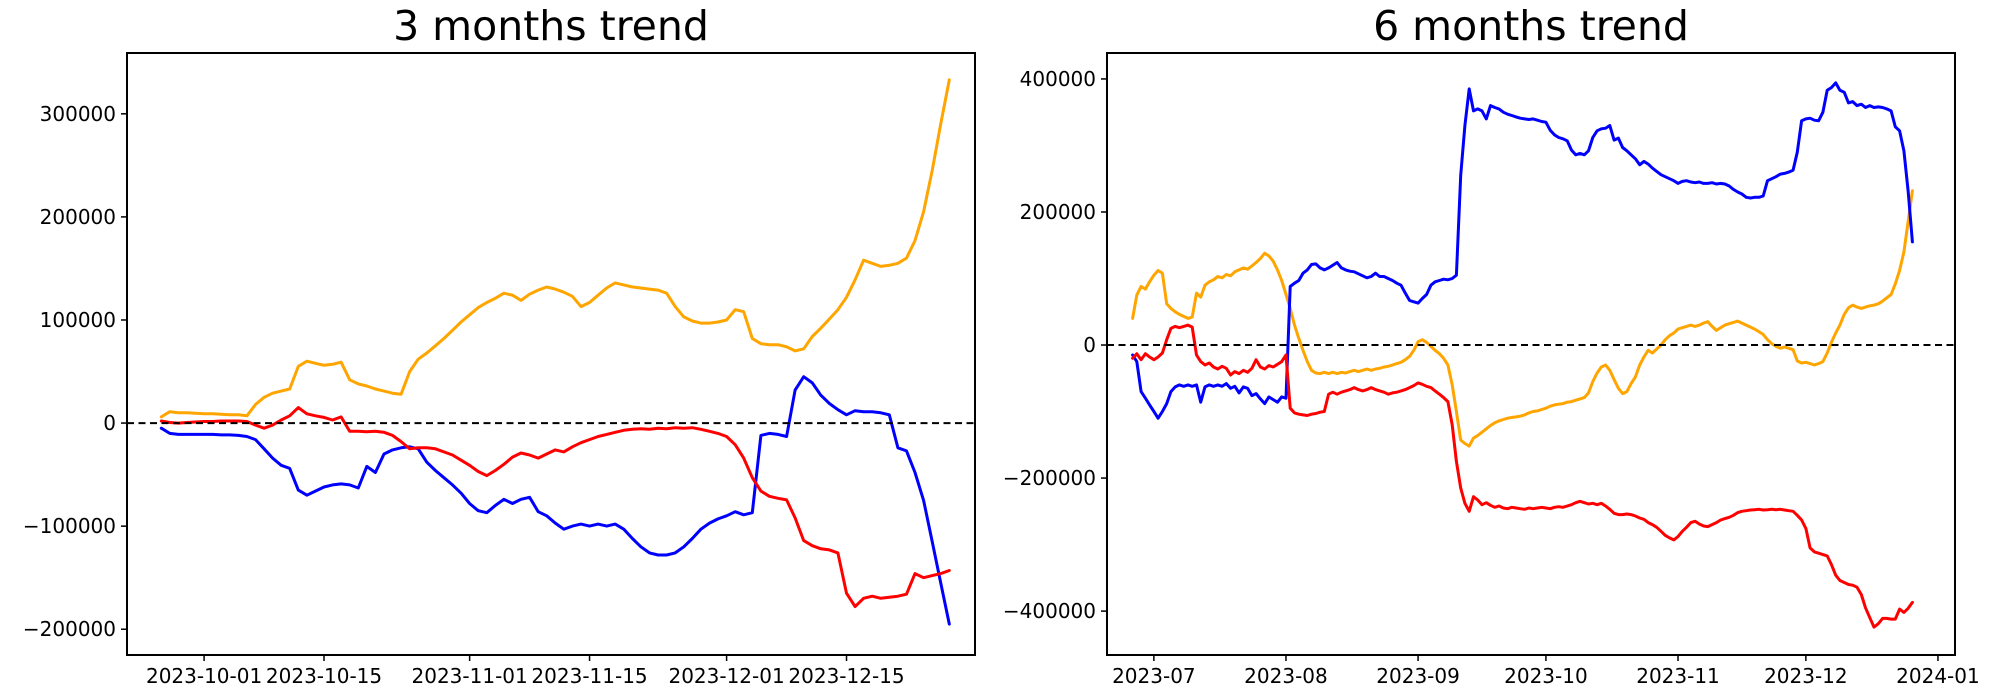  Describe the element at coordinates (1154, 676) in the screenshot. I see `x-tick-label: 2023-07` at that location.